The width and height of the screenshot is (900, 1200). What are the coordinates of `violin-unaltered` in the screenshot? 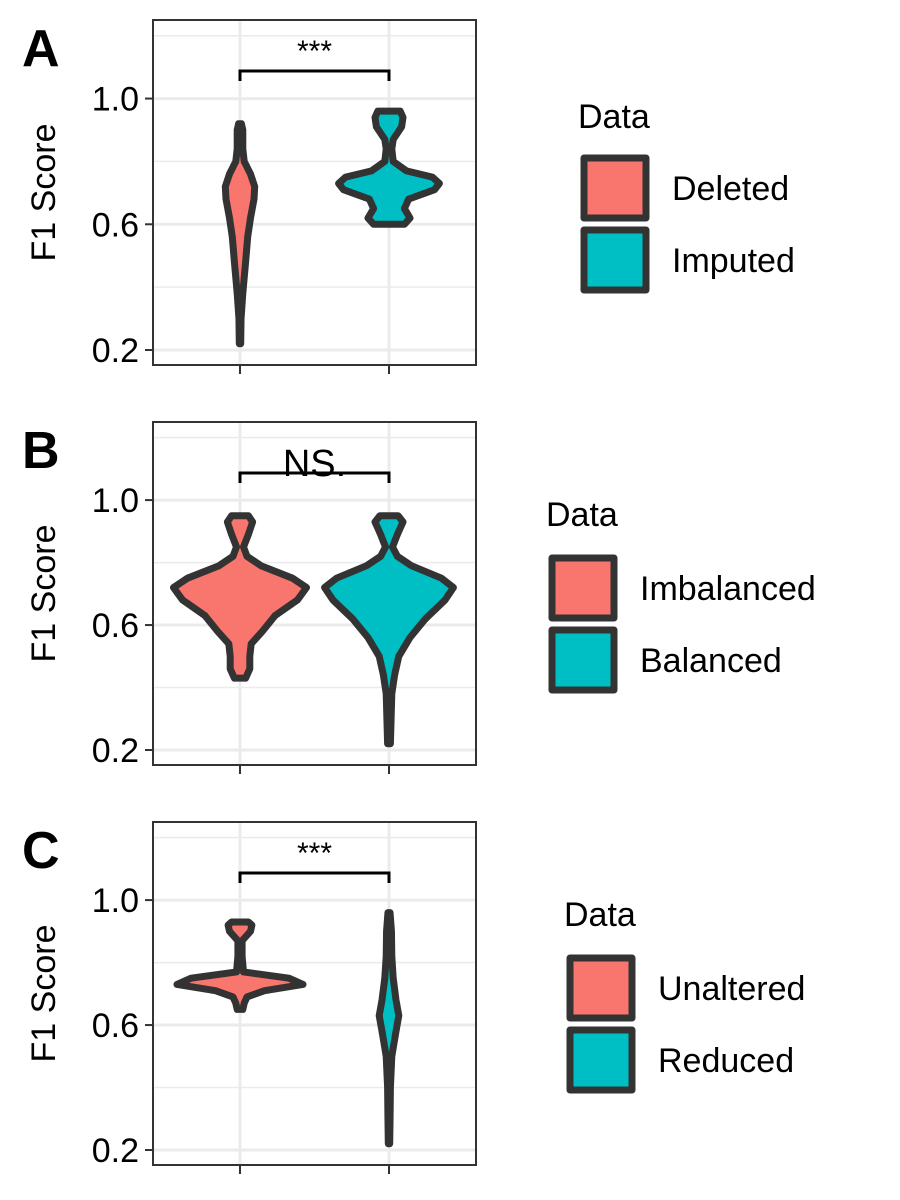 It's located at (240, 965).